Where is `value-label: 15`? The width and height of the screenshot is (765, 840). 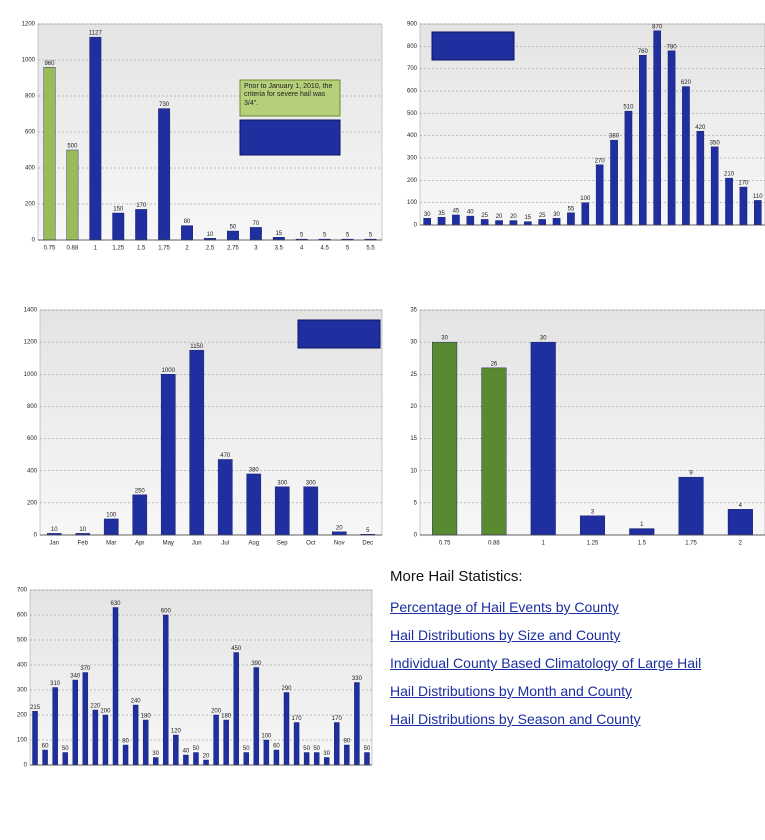 value-label: 15 is located at coordinates (278, 234).